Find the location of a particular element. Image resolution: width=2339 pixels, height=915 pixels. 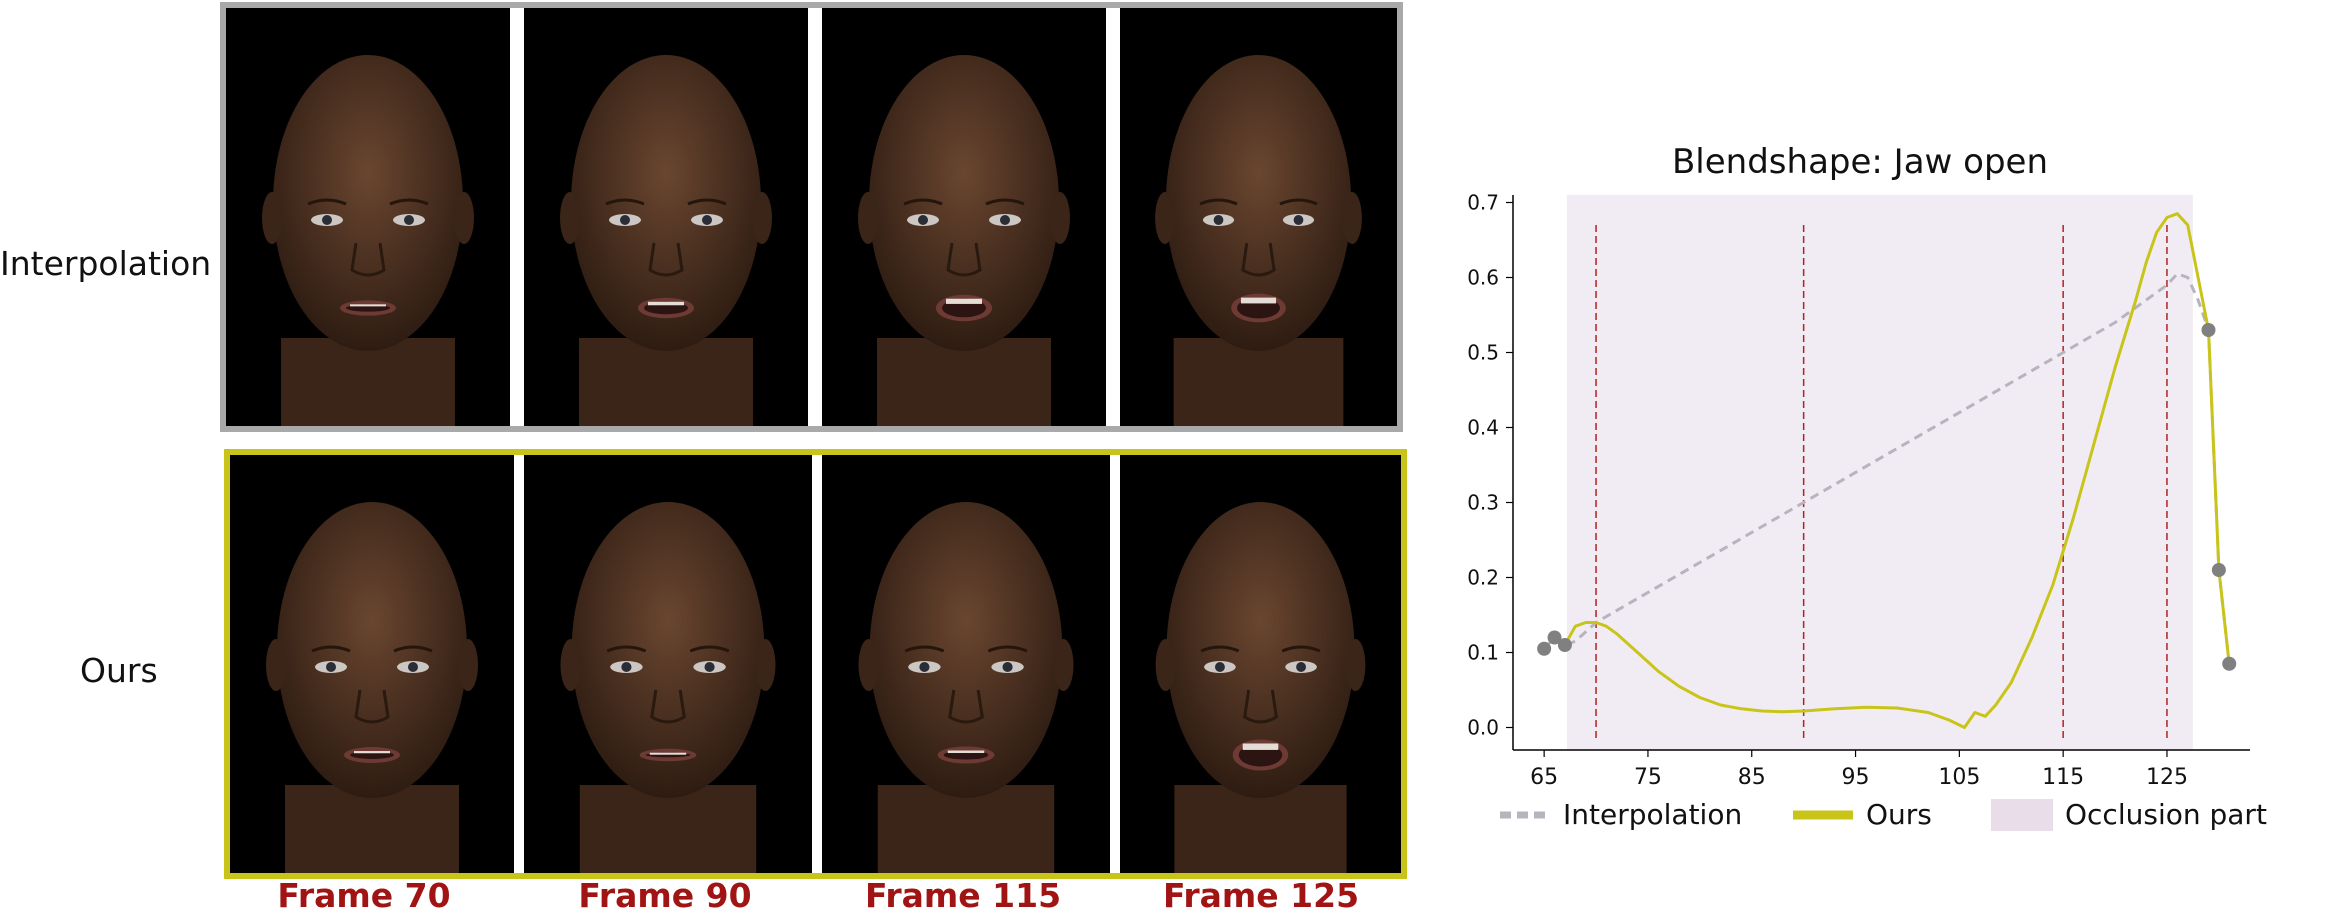

x-tick-label: 65 is located at coordinates (1544, 777).